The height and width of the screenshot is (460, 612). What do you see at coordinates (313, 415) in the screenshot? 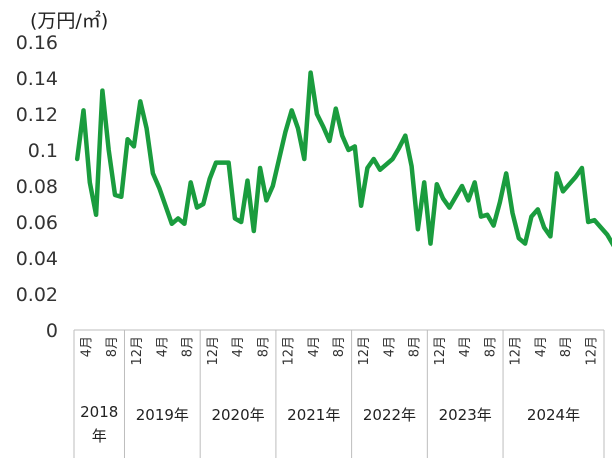
I see `year-label: 2021年` at bounding box center [313, 415].